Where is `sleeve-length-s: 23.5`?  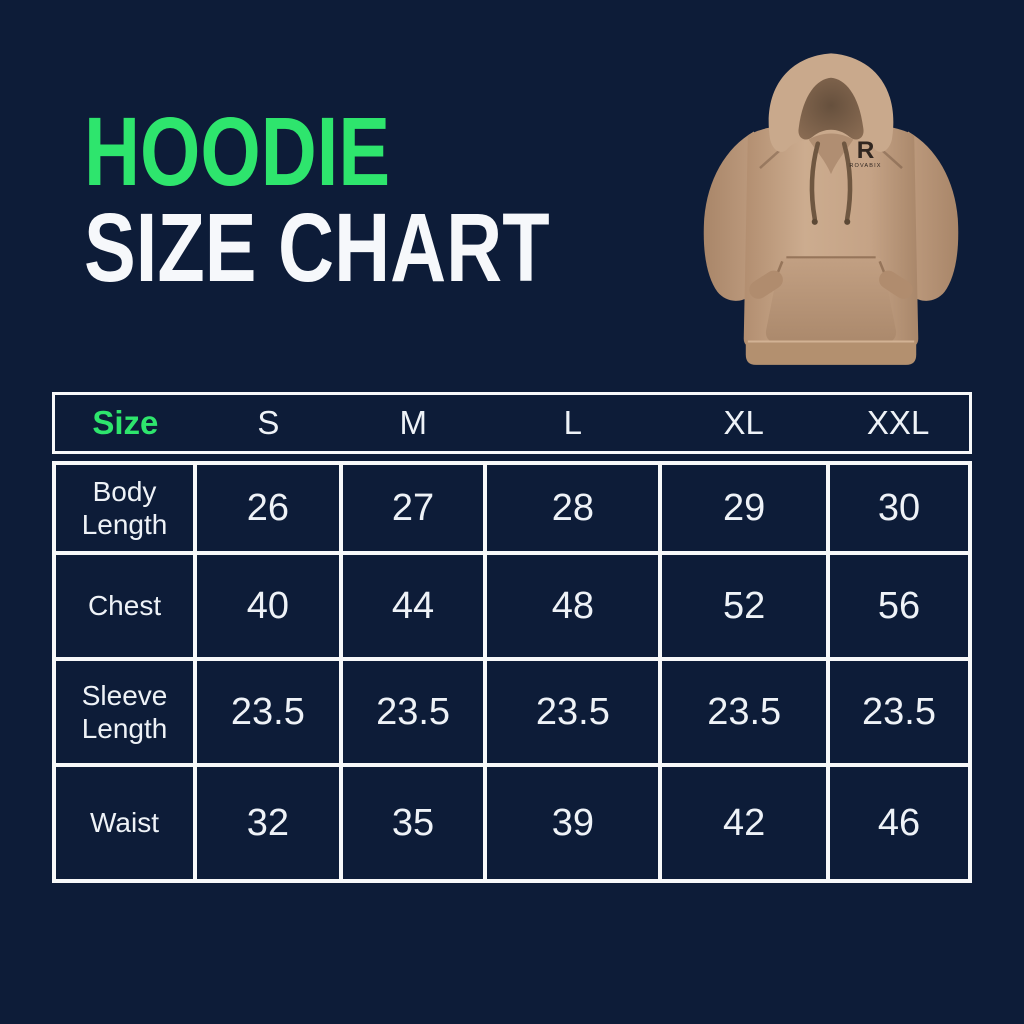 sleeve-length-s: 23.5 is located at coordinates (268, 712).